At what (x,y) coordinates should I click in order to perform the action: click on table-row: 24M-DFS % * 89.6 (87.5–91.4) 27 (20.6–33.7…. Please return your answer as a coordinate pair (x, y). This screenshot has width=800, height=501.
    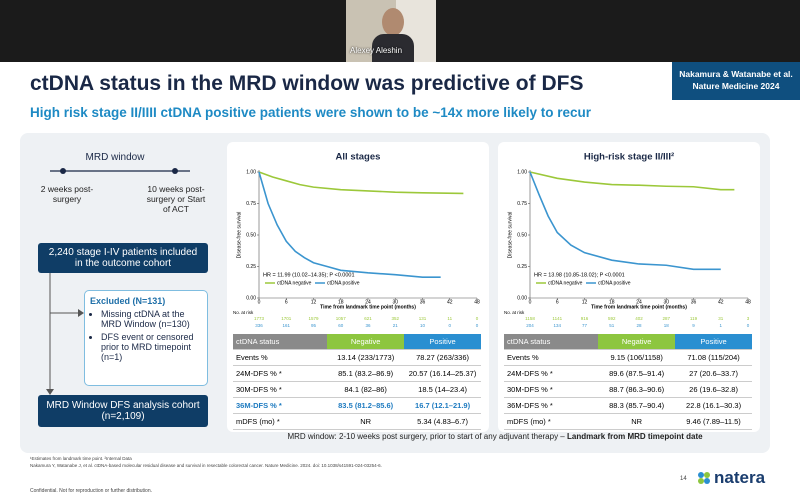
    Looking at the image, I should click on (628, 373).